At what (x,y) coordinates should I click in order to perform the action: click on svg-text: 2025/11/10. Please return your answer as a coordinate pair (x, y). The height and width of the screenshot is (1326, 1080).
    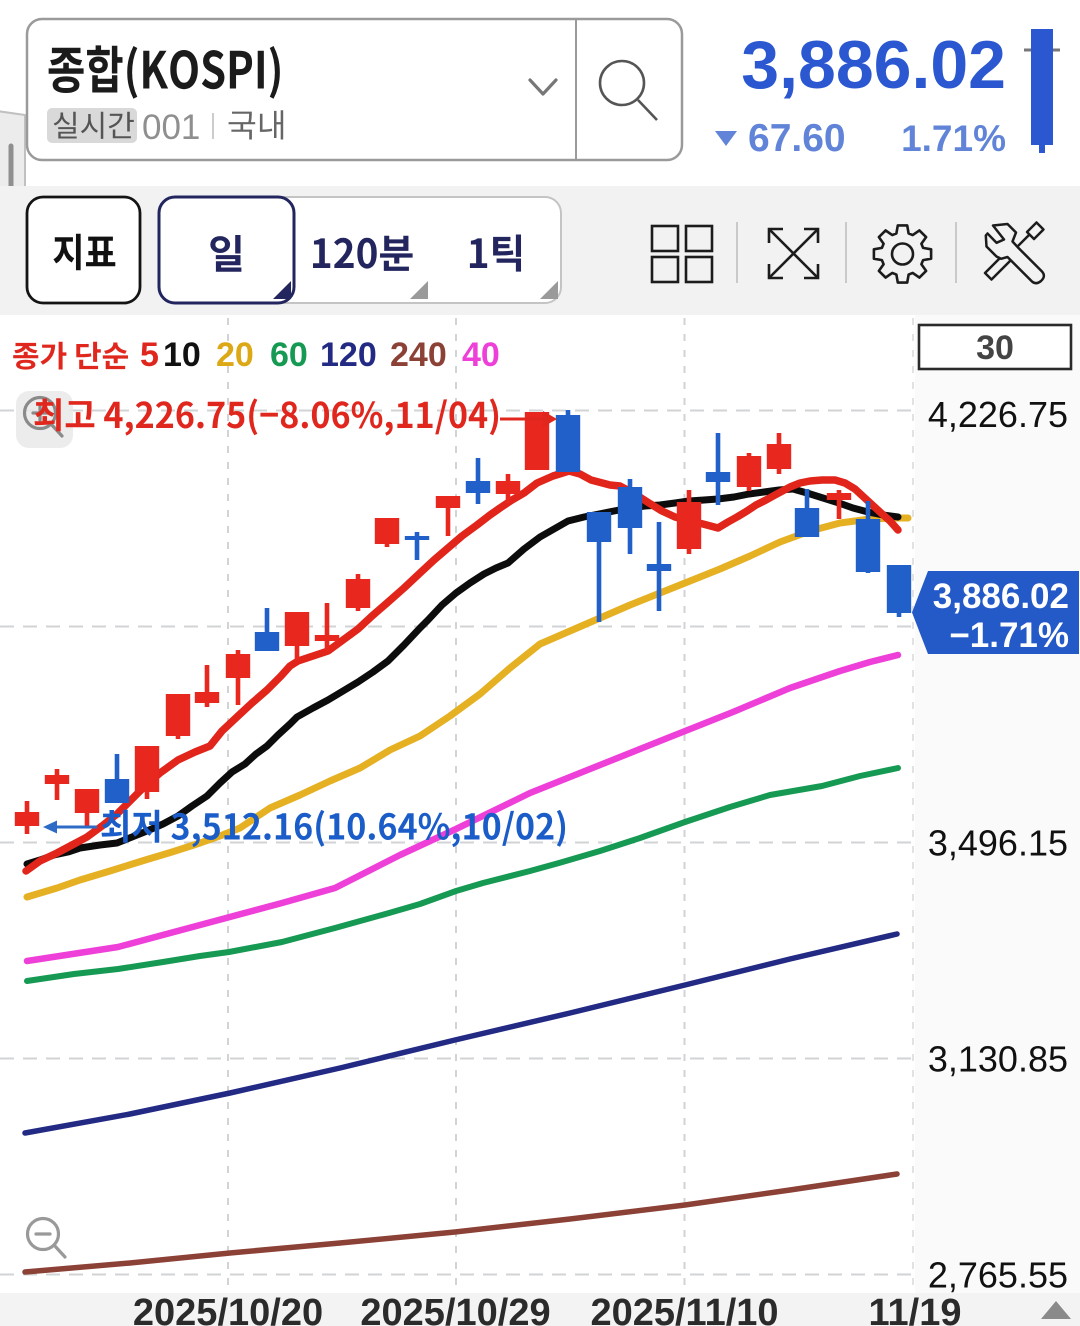
    Looking at the image, I should click on (684, 1309).